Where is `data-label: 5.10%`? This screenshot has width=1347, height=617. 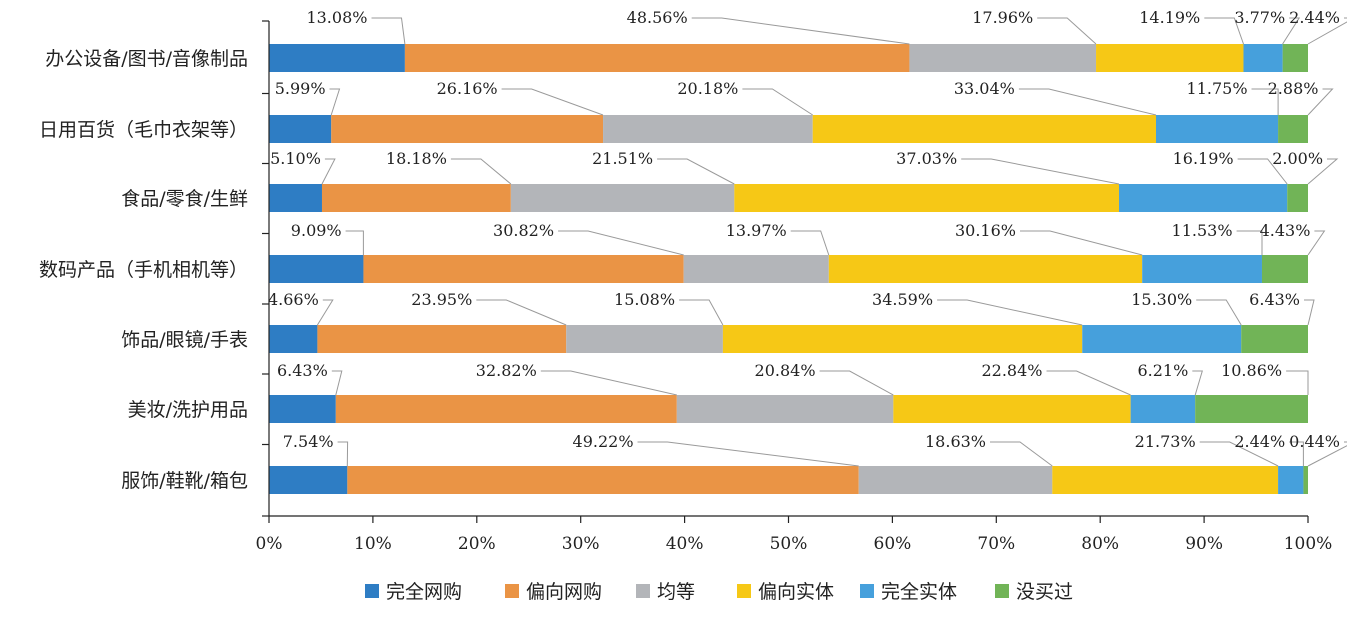
data-label: 5.10% is located at coordinates (295, 158).